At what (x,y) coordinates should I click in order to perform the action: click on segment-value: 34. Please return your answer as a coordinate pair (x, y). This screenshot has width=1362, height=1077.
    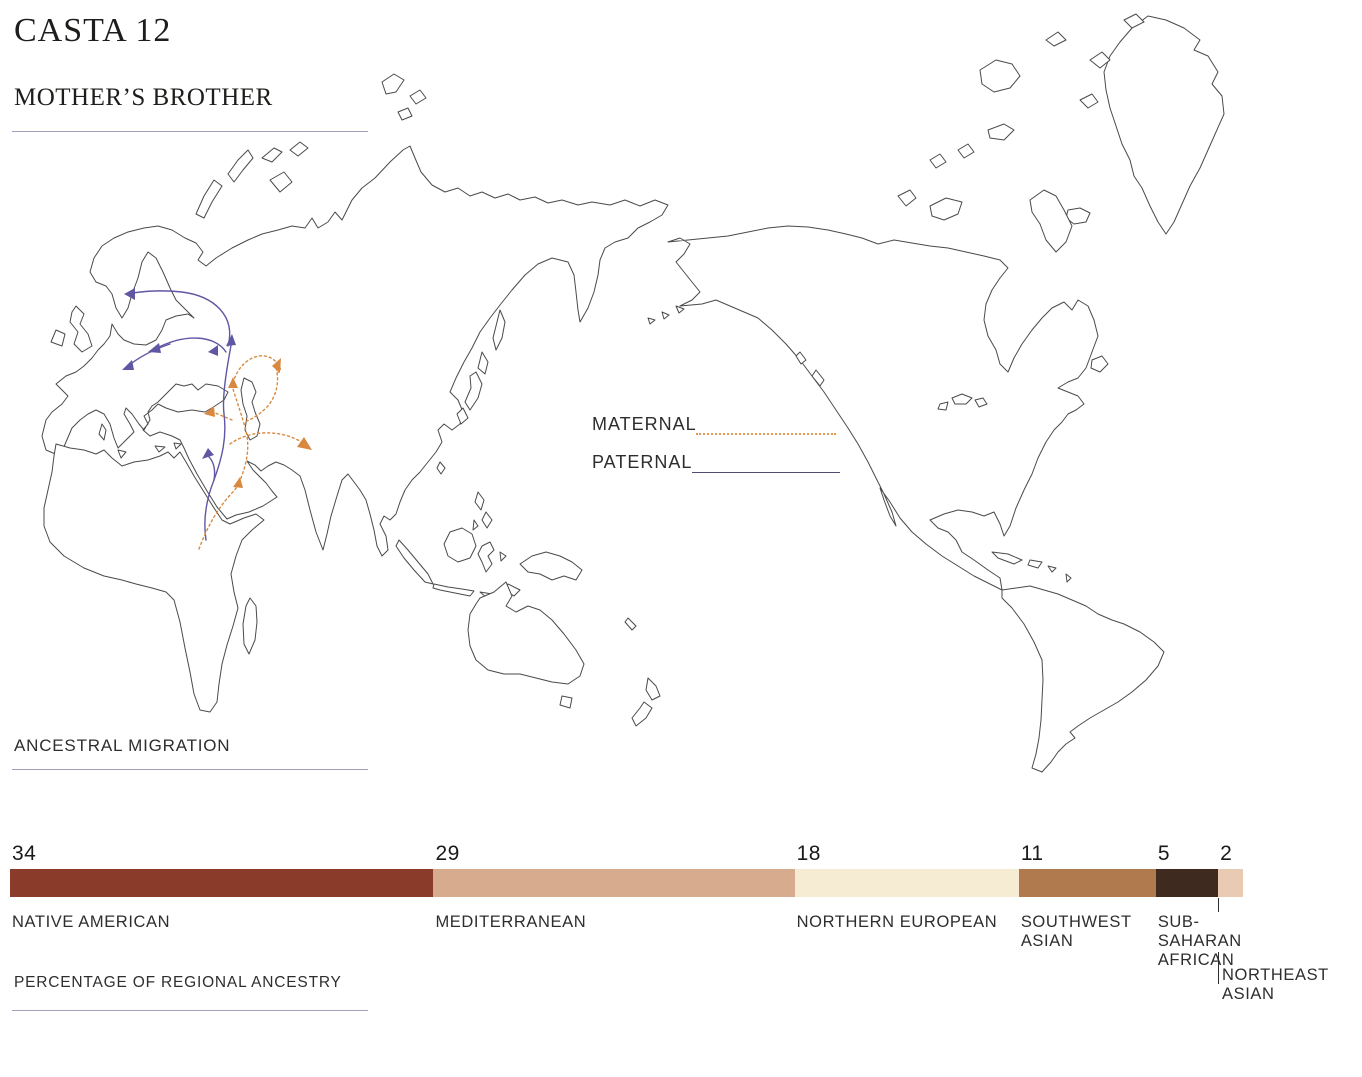
    Looking at the image, I should click on (24, 853).